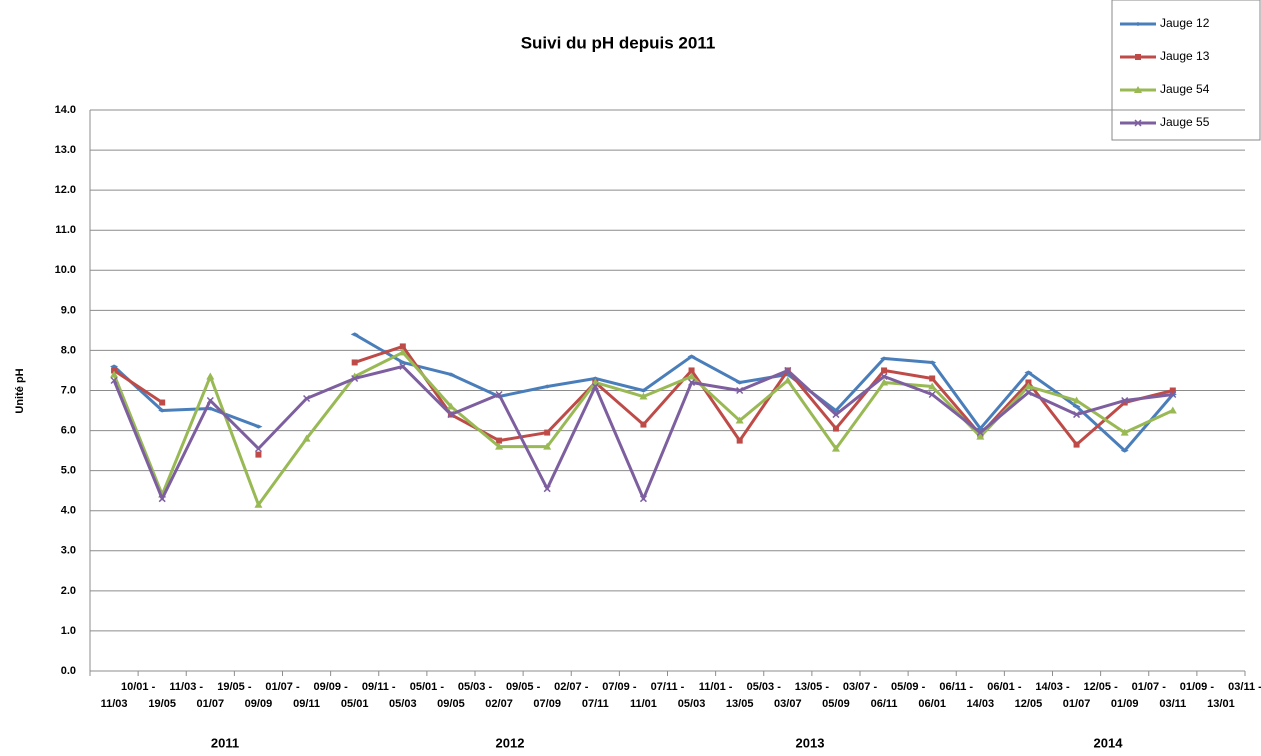 This screenshot has width=1261, height=756. Describe the element at coordinates (1185, 56) in the screenshot. I see `legend-label: Jauge 13` at that location.